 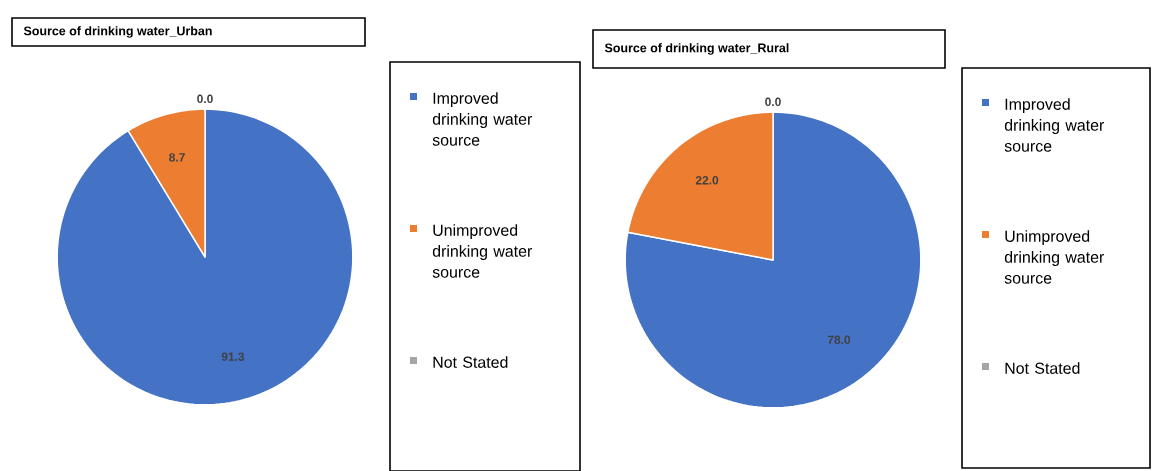 I want to click on data-label: 91.3, so click(x=233, y=356).